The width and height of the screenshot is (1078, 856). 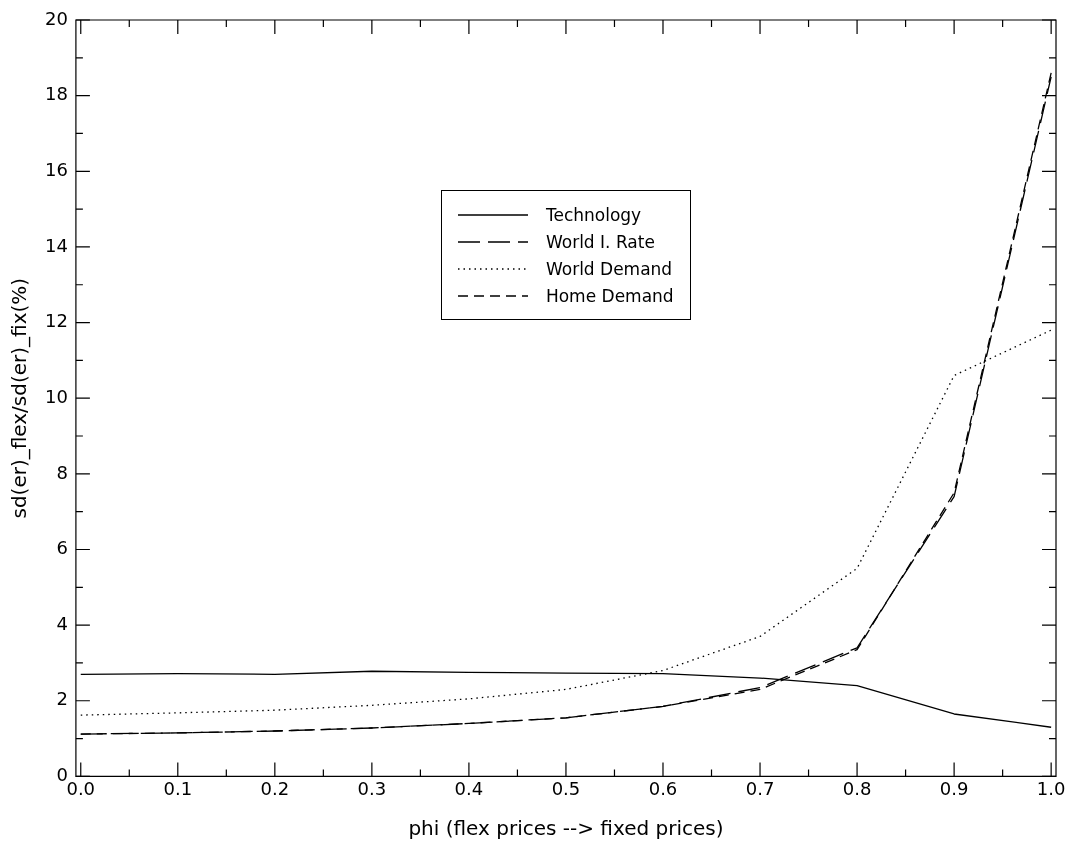 I want to click on legend-label: World Demand, so click(x=609, y=268).